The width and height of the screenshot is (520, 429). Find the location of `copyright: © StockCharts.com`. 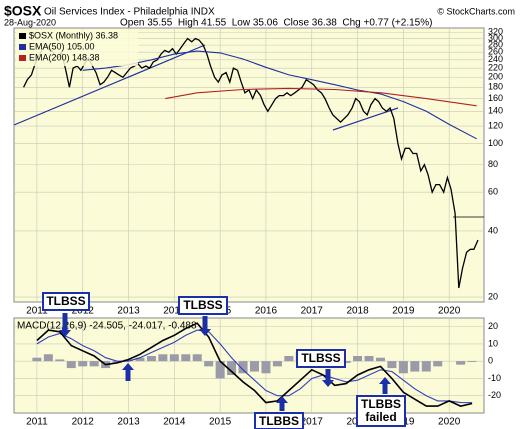

copyright: © StockCharts.com is located at coordinates (476, 11).